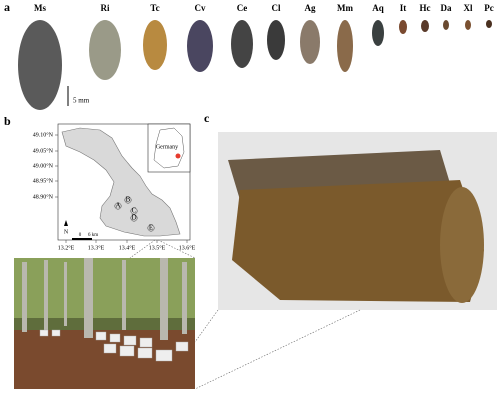 This screenshot has width=500, height=393. Describe the element at coordinates (446, 8) in the screenshot. I see `species-label: Da` at that location.